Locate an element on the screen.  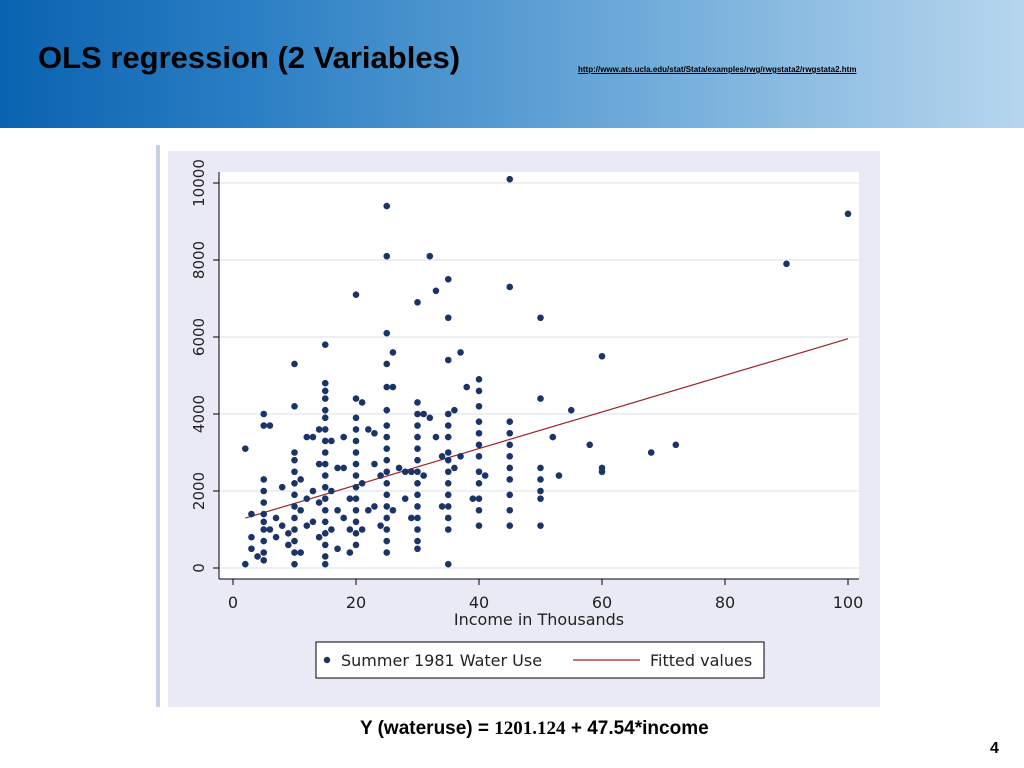
fitted-line-layer is located at coordinates (547, 428).